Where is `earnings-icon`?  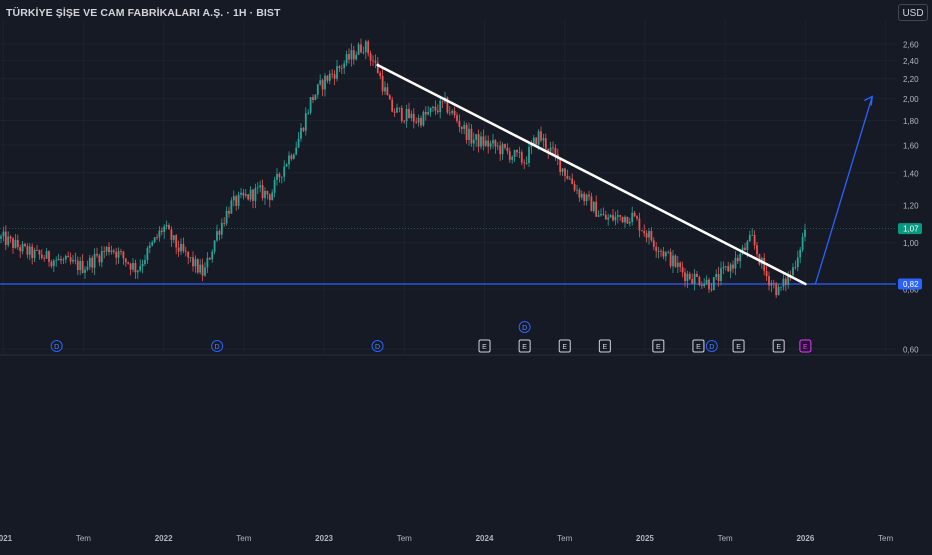
earnings-icon is located at coordinates (805, 346).